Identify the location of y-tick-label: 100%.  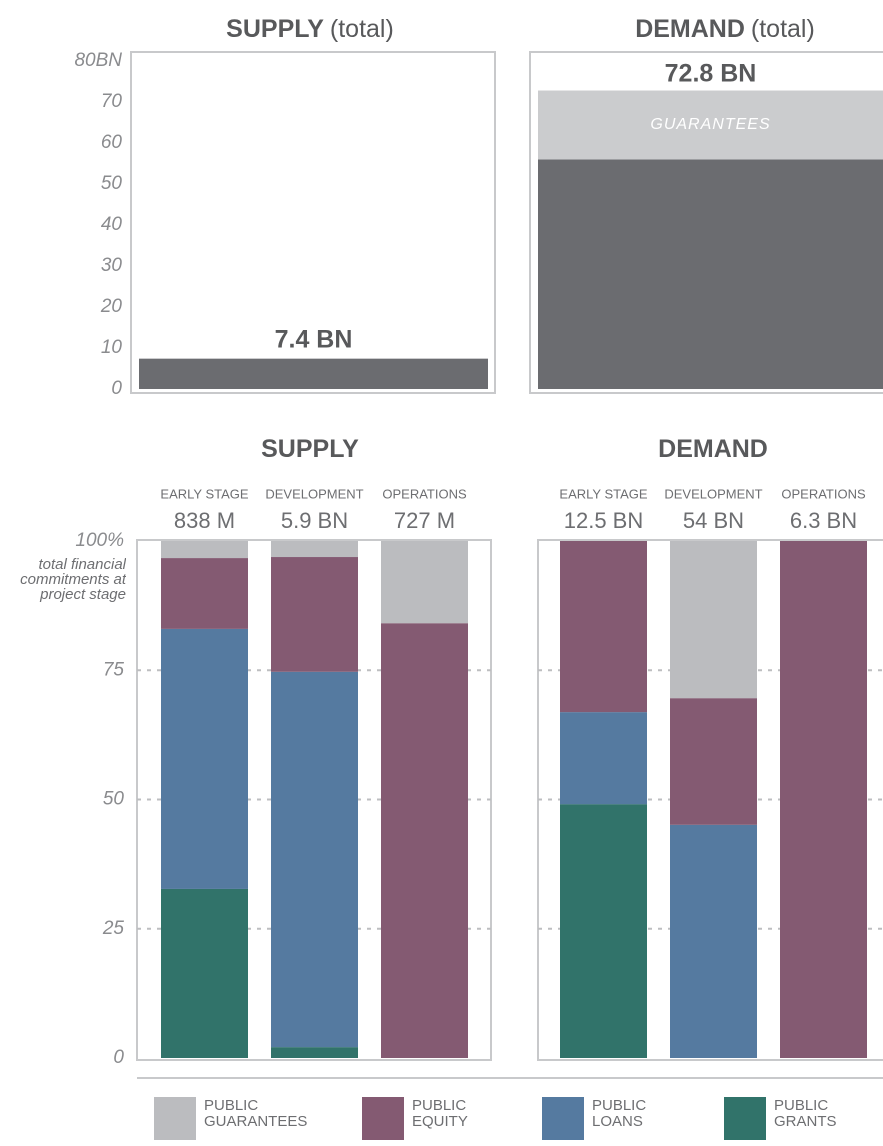
(99, 540).